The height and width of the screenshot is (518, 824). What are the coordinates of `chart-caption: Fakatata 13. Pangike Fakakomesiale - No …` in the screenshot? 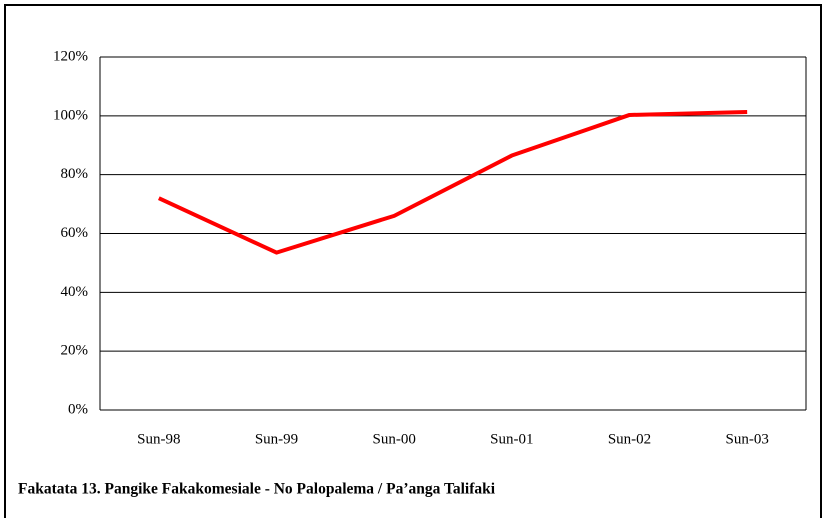 It's located at (257, 489).